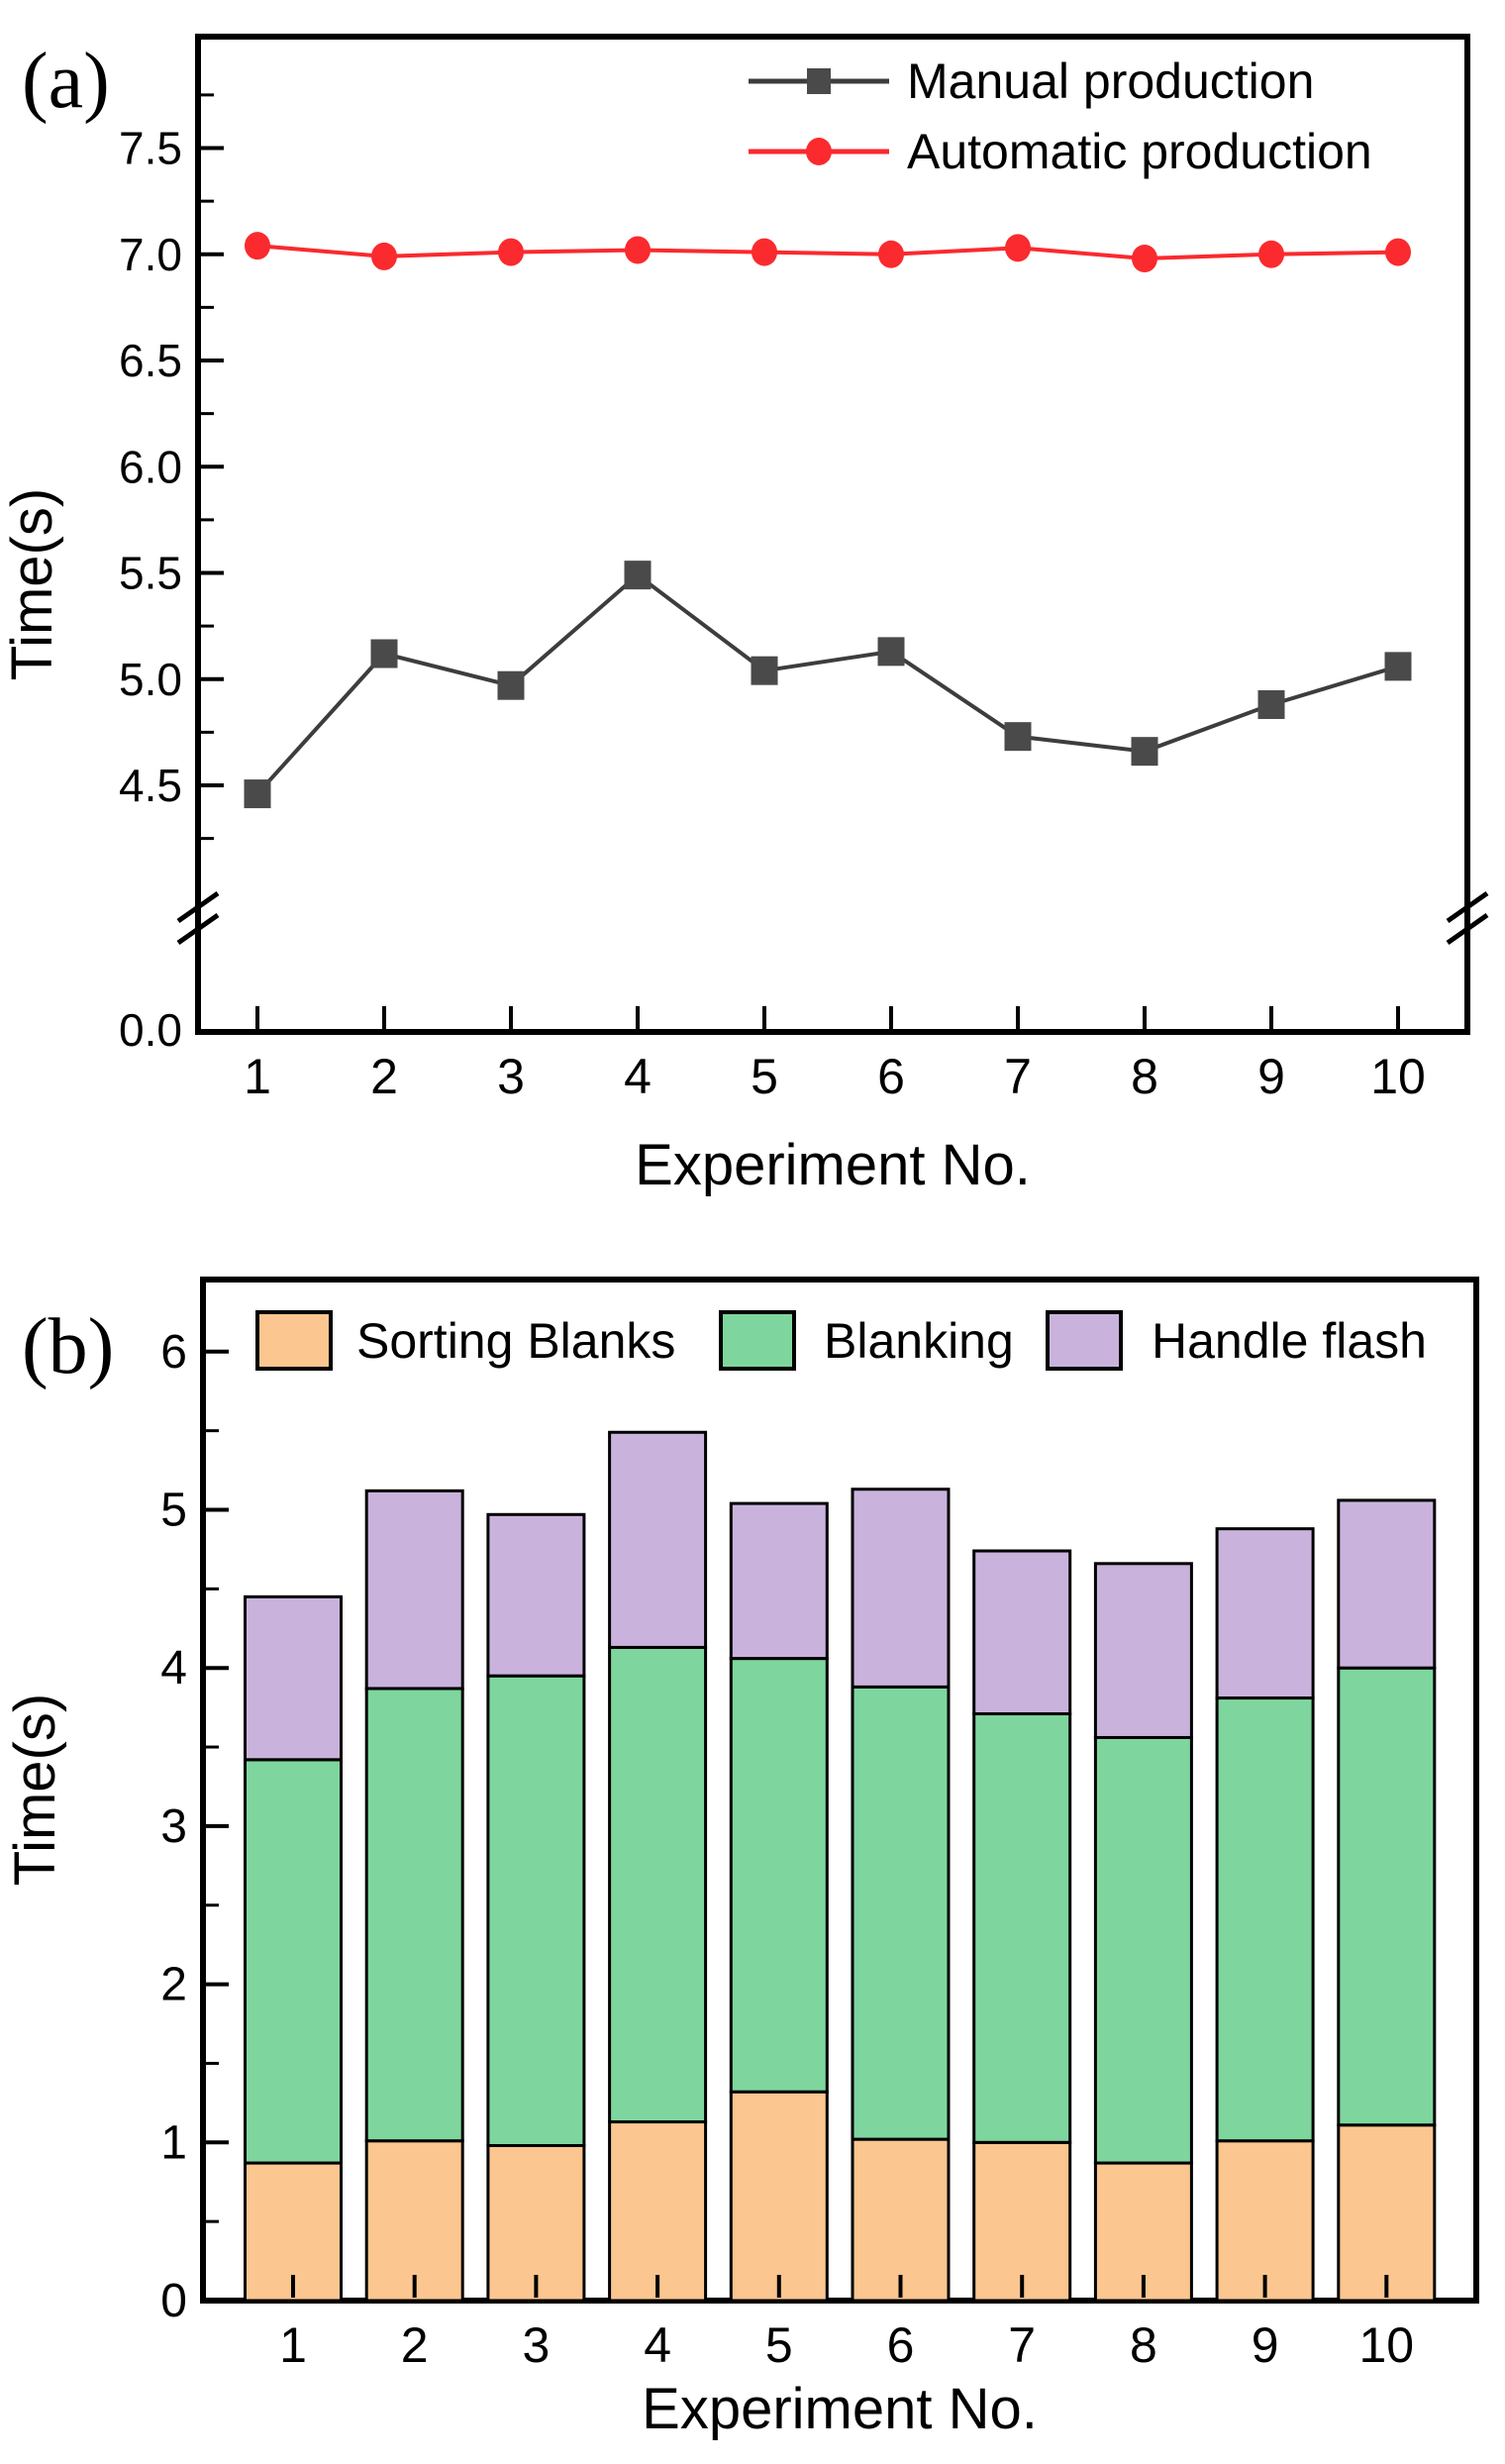  I want to click on y-tick-label: 5.0, so click(150, 679).